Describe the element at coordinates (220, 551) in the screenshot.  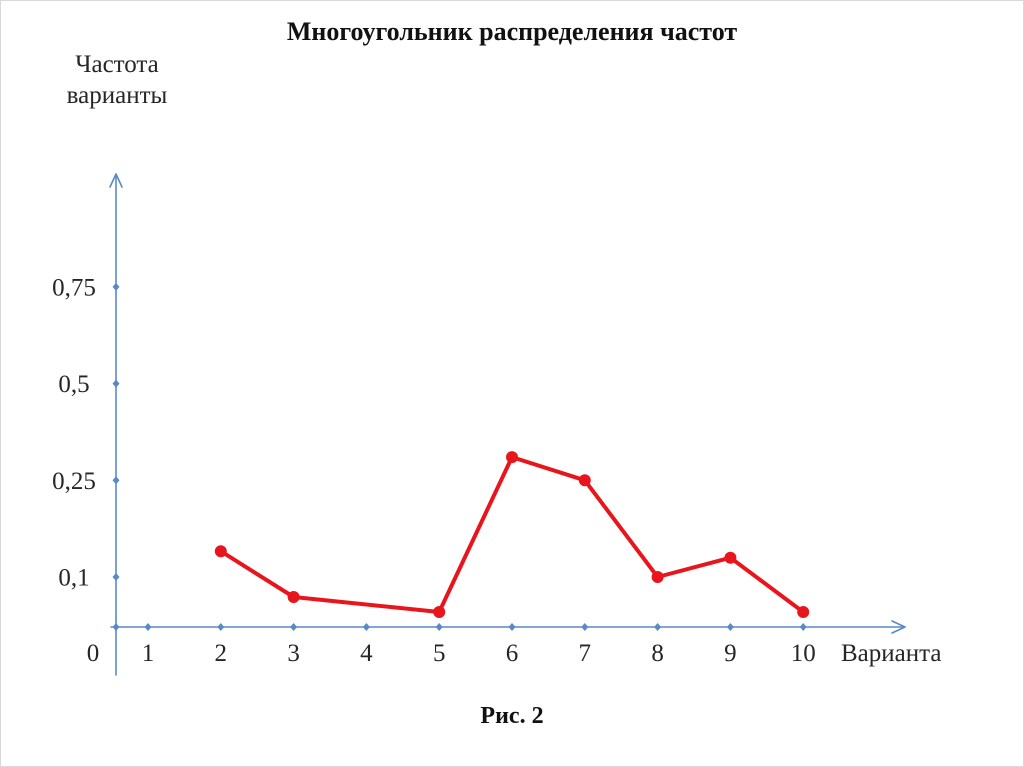
I see `data-point-x2` at that location.